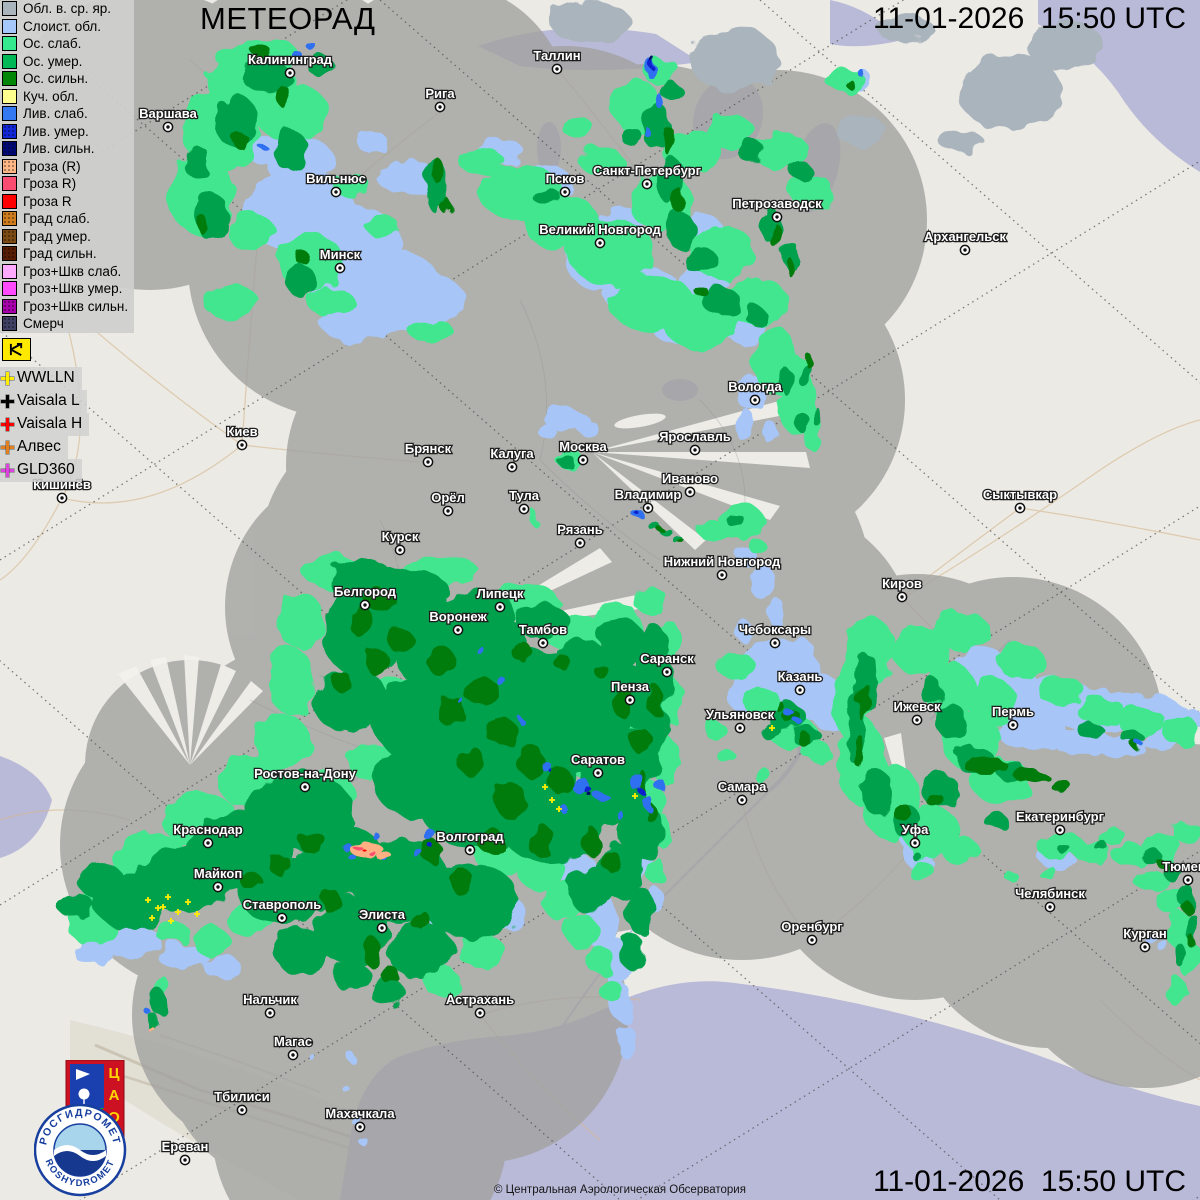 The width and height of the screenshot is (1200, 1200). What do you see at coordinates (690, 484) in the screenshot?
I see `city-Иваново: Иваново` at bounding box center [690, 484].